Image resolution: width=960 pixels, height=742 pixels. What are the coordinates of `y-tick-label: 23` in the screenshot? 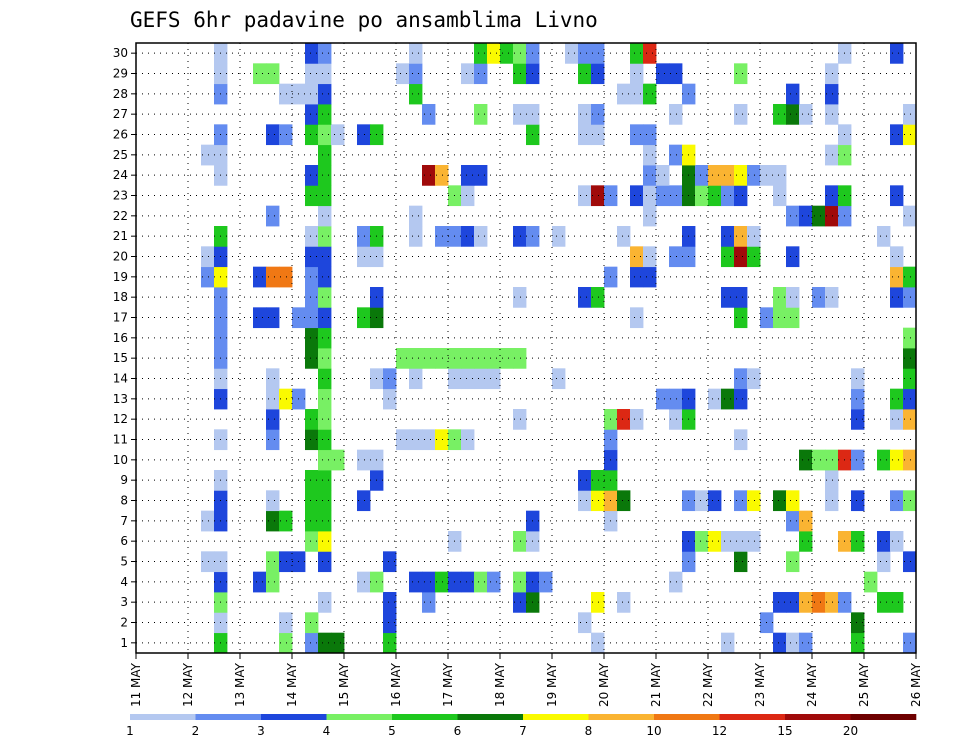 It's located at (120, 196).